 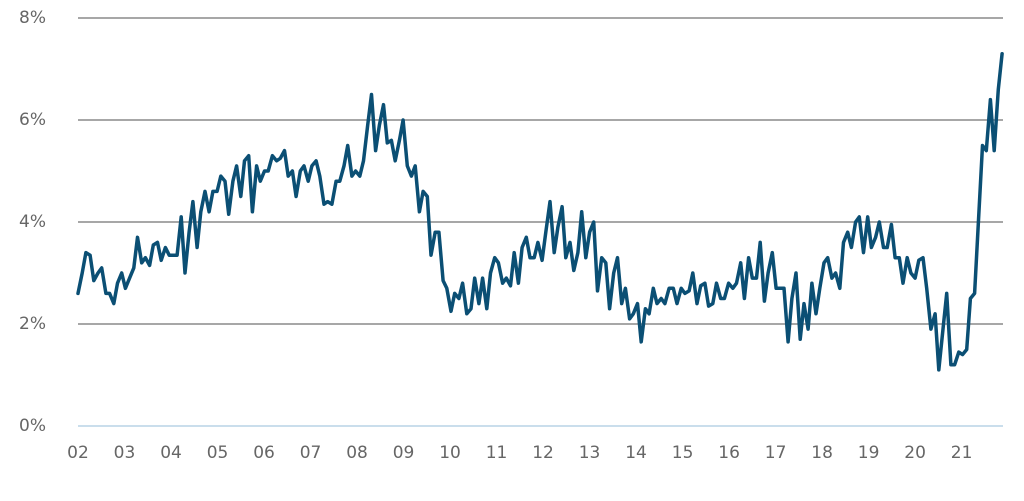 I want to click on x-tick-label: 20, so click(x=915, y=453).